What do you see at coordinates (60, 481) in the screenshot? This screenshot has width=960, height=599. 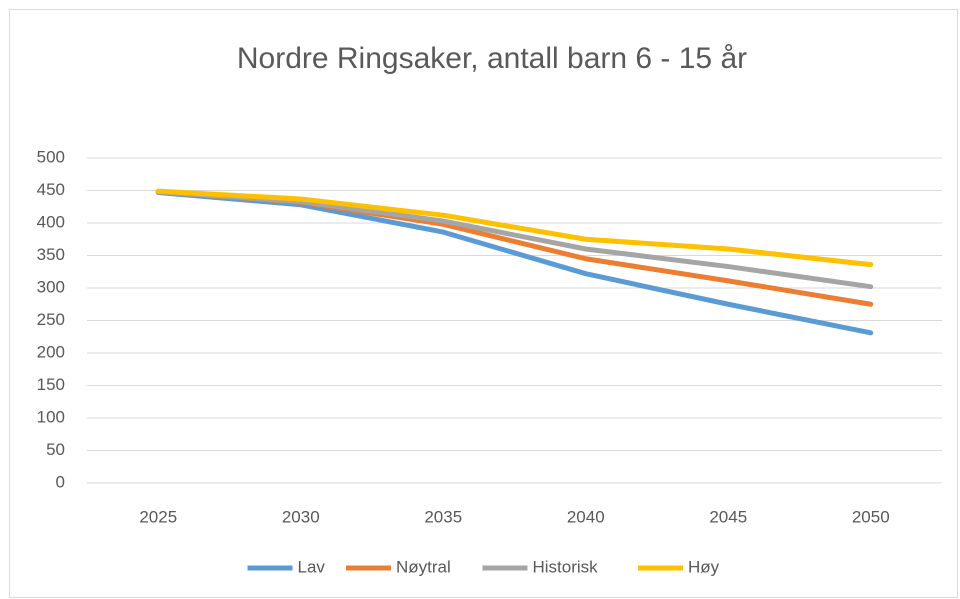 I see `y-tick-label: 0` at bounding box center [60, 481].